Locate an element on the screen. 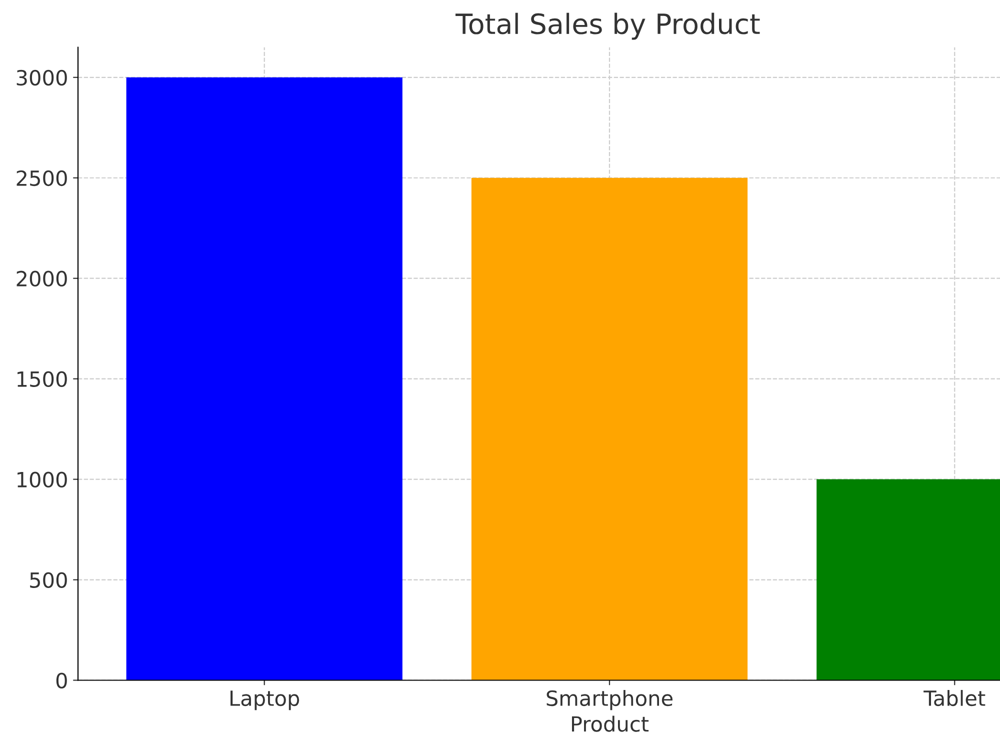  y-tick-label: 500 is located at coordinates (48, 580).